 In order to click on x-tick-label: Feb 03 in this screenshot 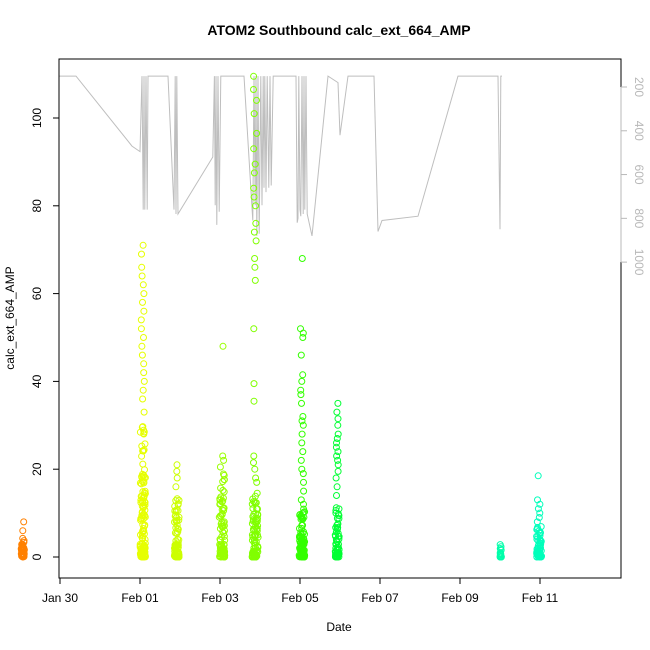, I will do `click(220, 598)`.